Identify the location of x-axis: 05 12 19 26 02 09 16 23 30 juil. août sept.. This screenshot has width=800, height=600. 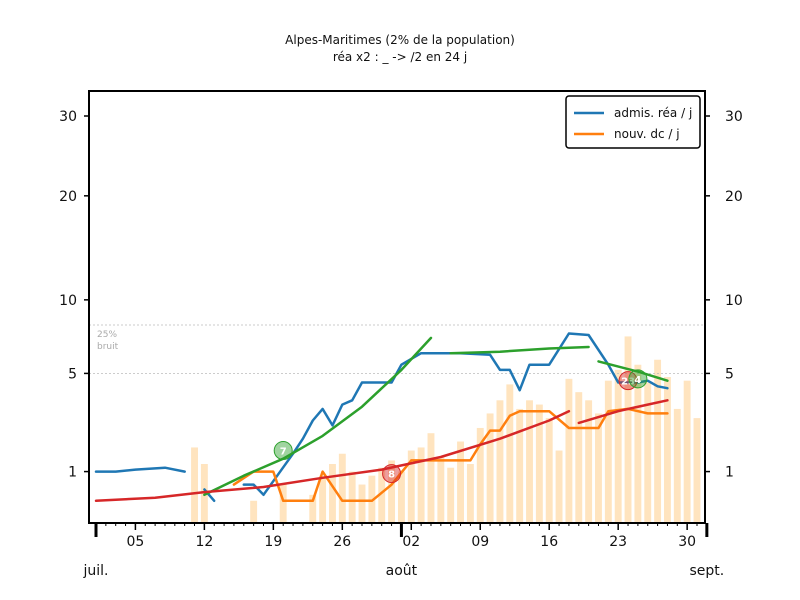
(403, 551).